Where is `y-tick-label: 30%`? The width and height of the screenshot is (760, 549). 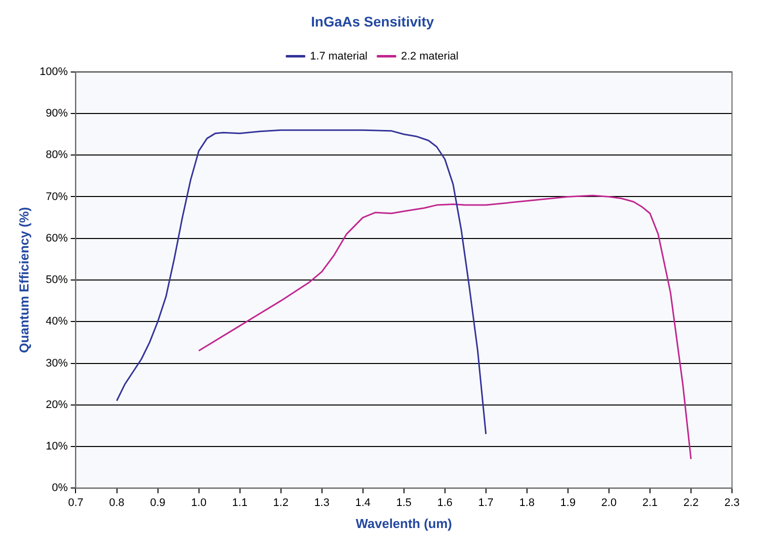
y-tick-label: 30% is located at coordinates (57, 363).